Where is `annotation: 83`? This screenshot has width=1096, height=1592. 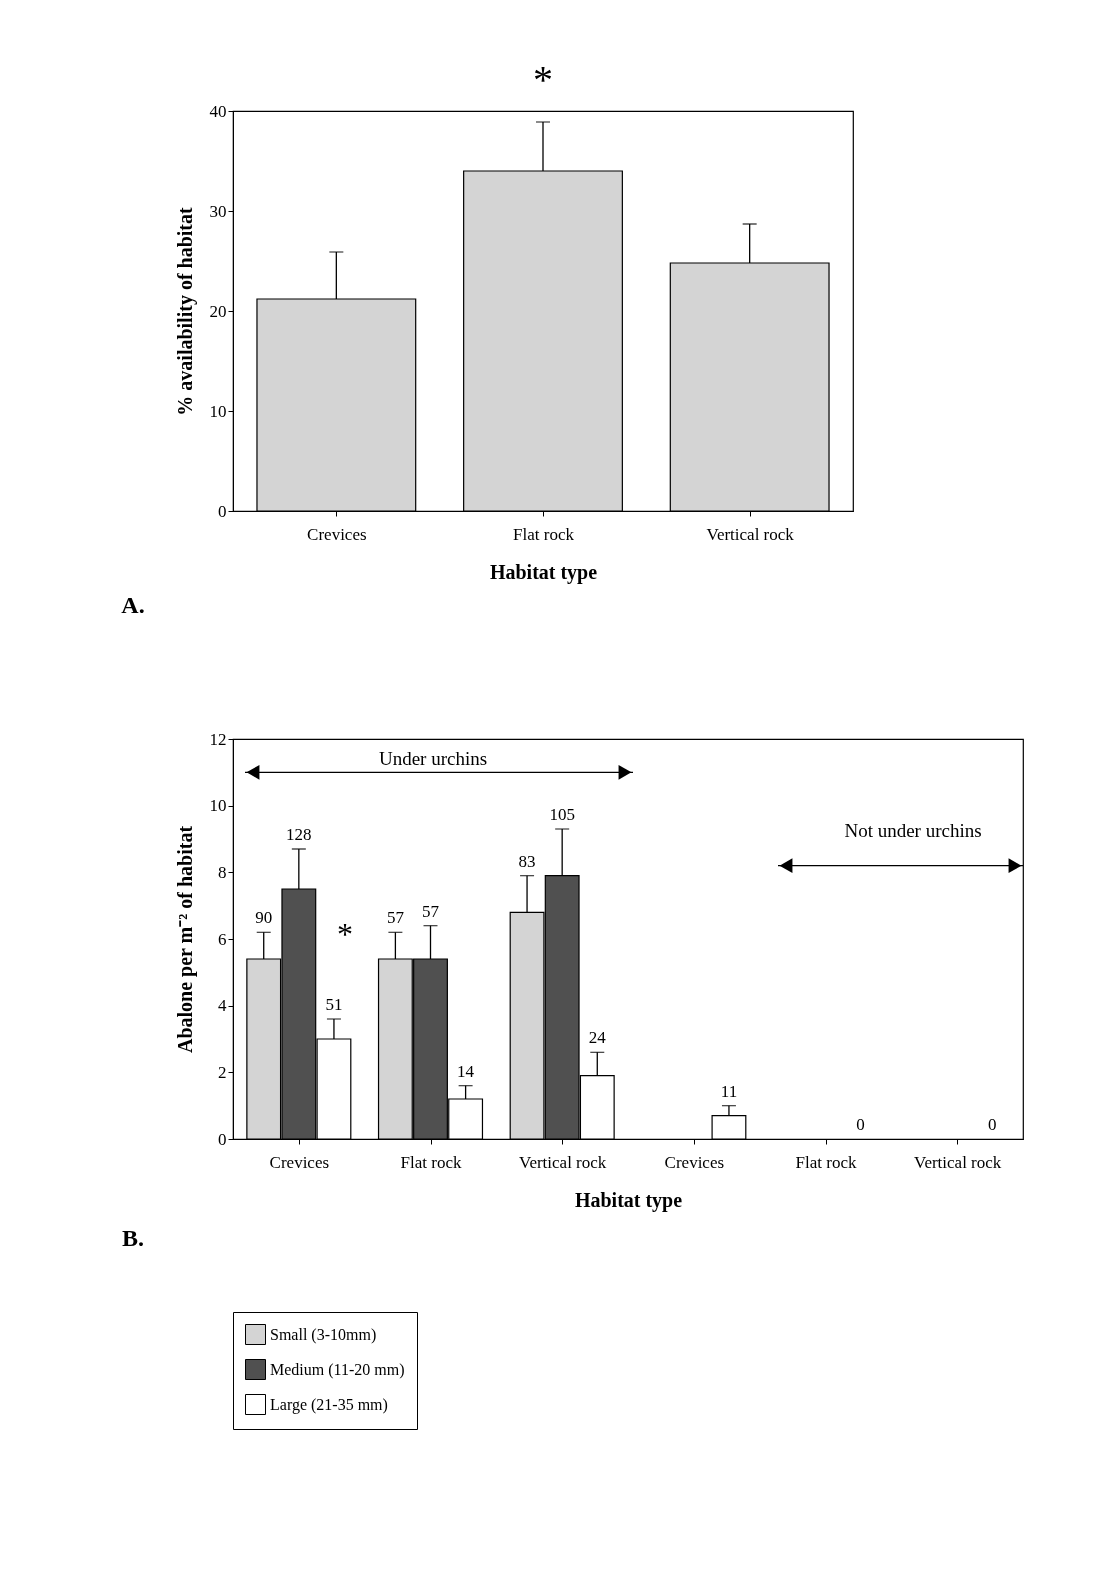
annotation: 83 is located at coordinates (527, 861).